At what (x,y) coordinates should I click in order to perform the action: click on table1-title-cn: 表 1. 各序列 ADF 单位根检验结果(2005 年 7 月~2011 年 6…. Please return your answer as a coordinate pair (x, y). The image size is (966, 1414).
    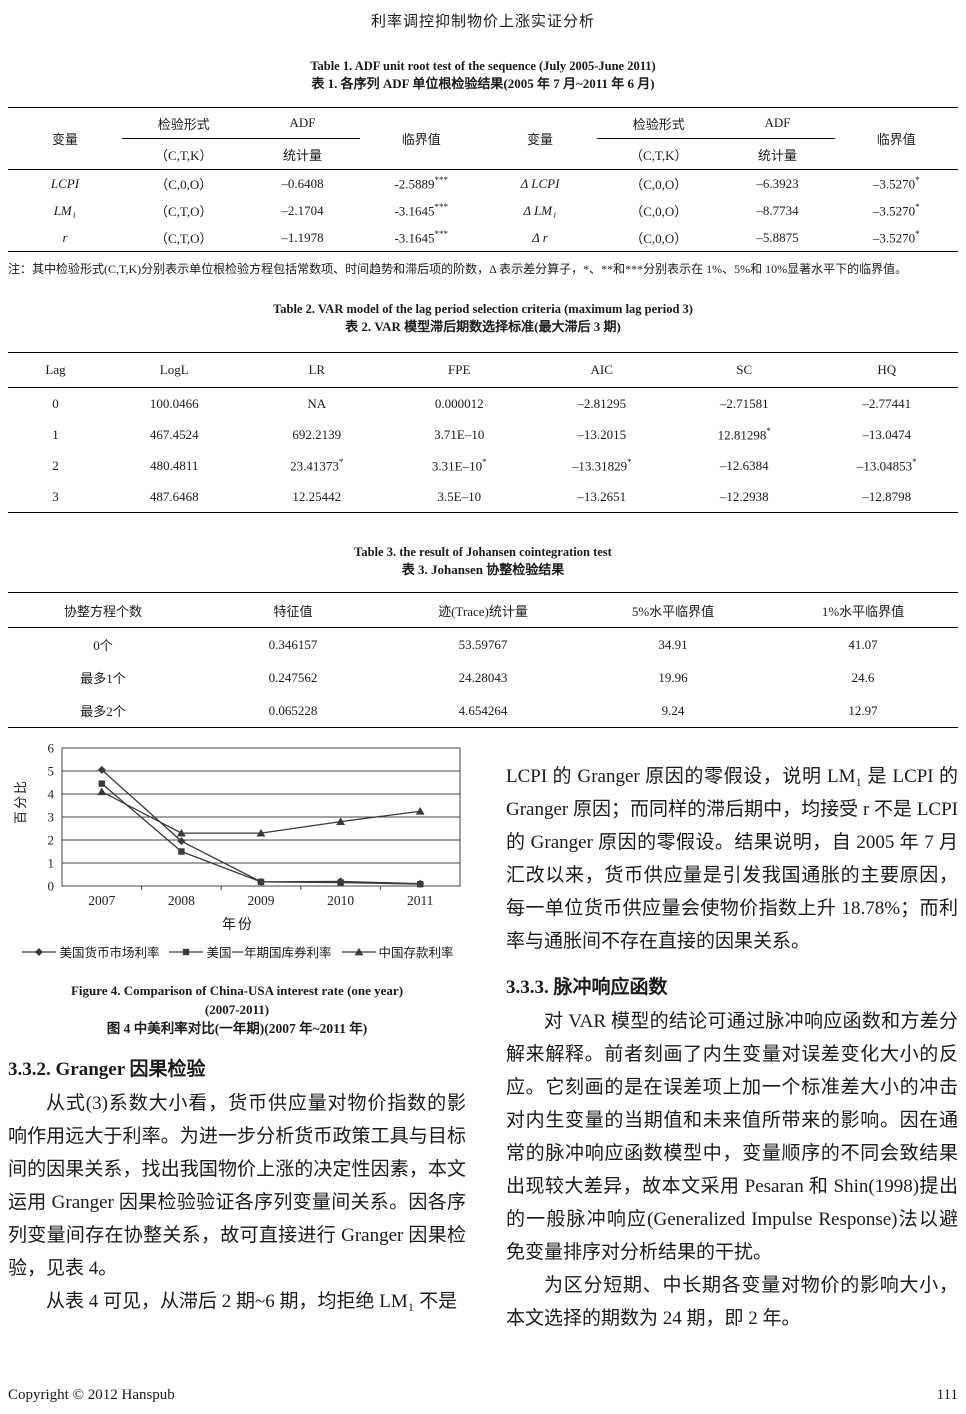
    Looking at the image, I should click on (483, 83).